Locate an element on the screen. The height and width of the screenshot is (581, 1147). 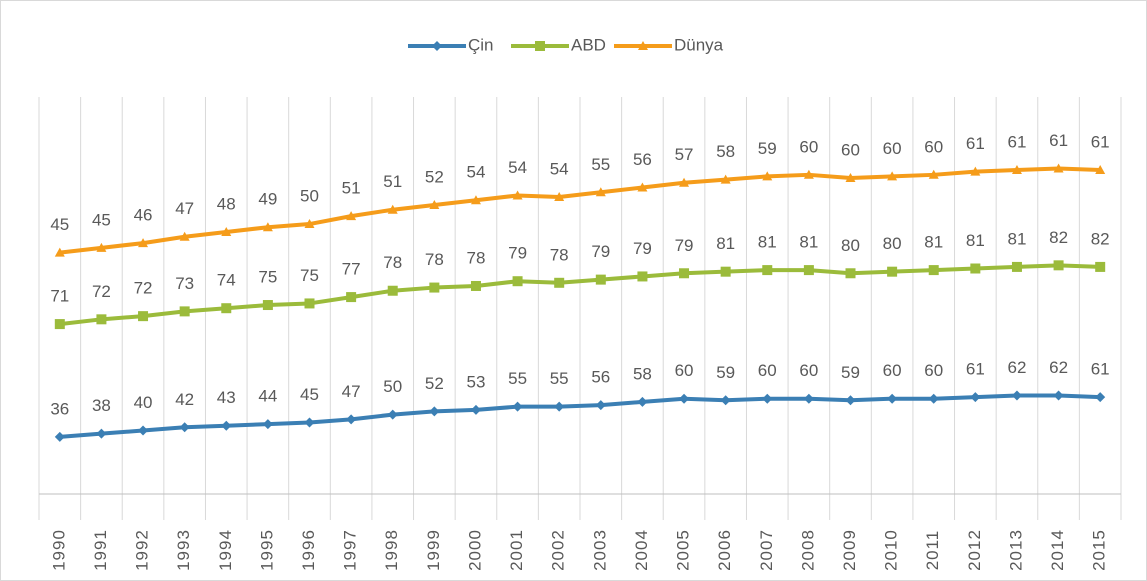
legend-label: Çin is located at coordinates (481, 44).